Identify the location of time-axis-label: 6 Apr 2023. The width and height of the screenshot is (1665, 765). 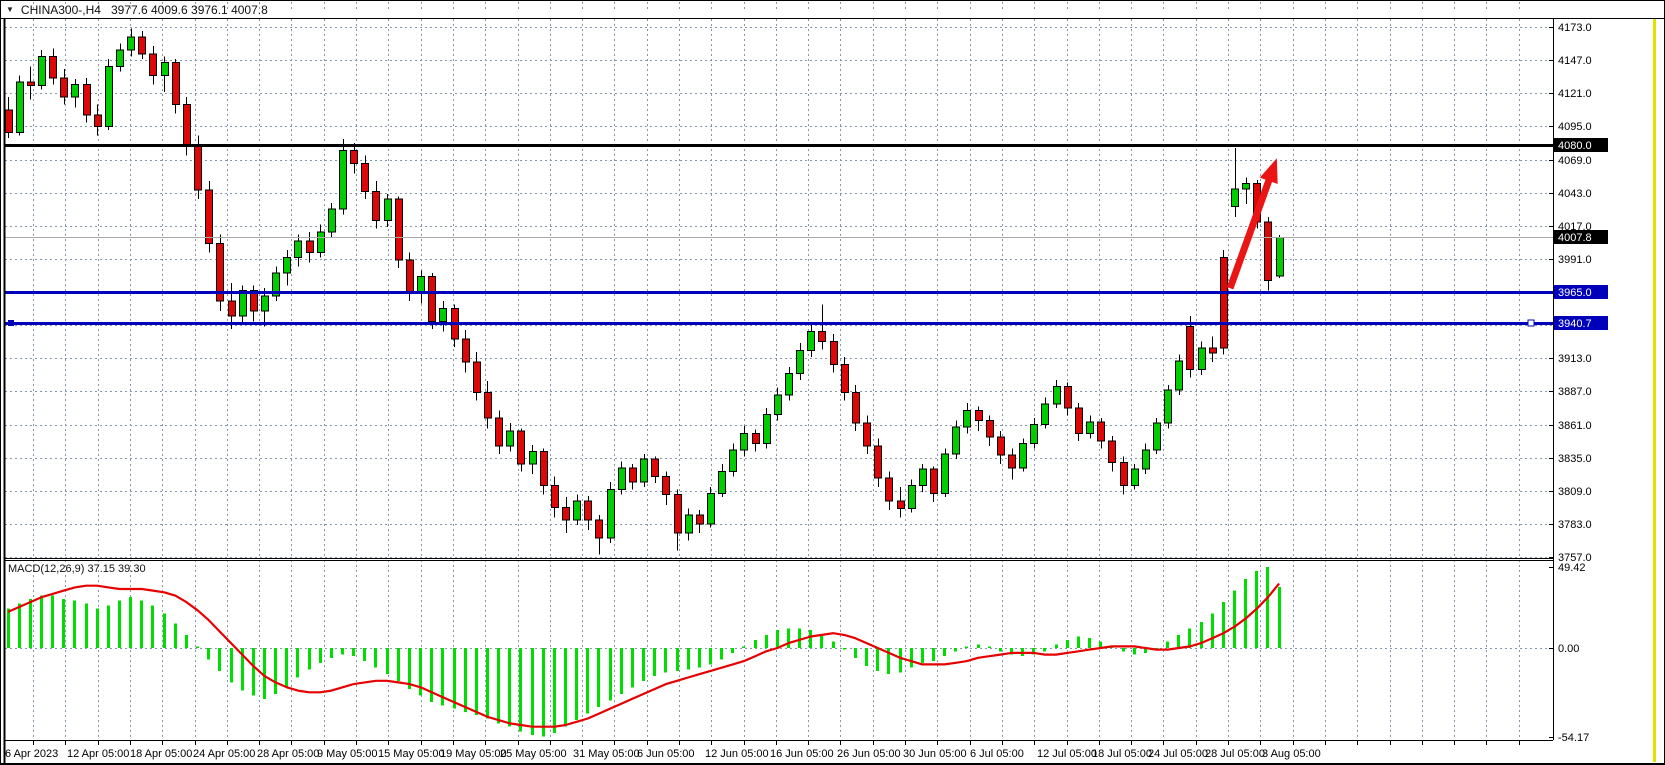
(31, 754).